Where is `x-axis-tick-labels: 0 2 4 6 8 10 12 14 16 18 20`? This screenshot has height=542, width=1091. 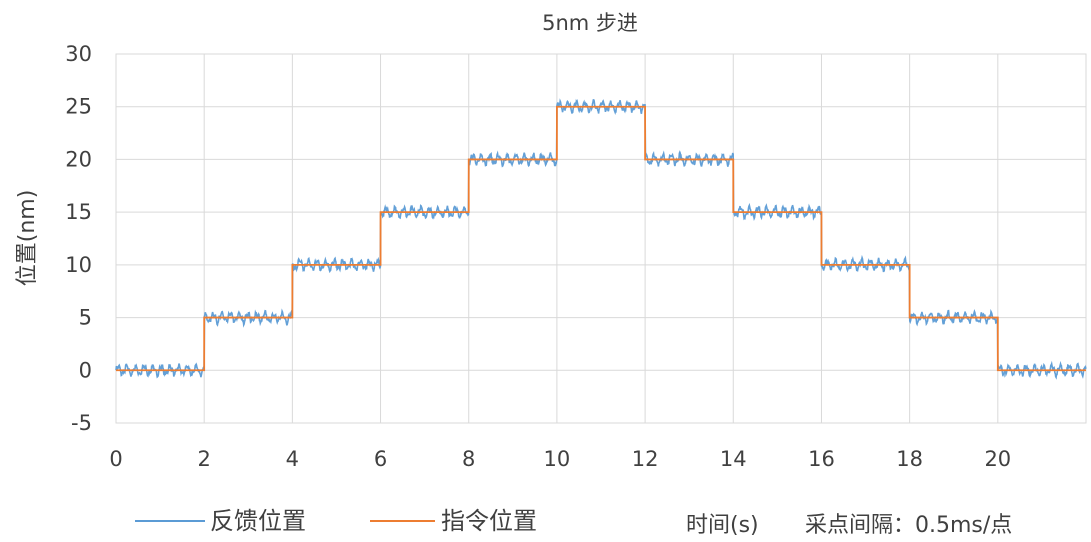
x-axis-tick-labels: 0 2 4 6 8 10 12 14 16 18 20 is located at coordinates (560, 459).